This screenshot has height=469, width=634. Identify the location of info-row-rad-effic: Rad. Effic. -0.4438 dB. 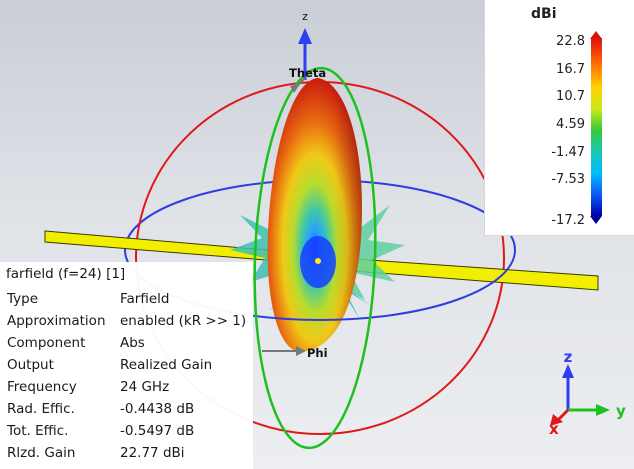
(126, 412).